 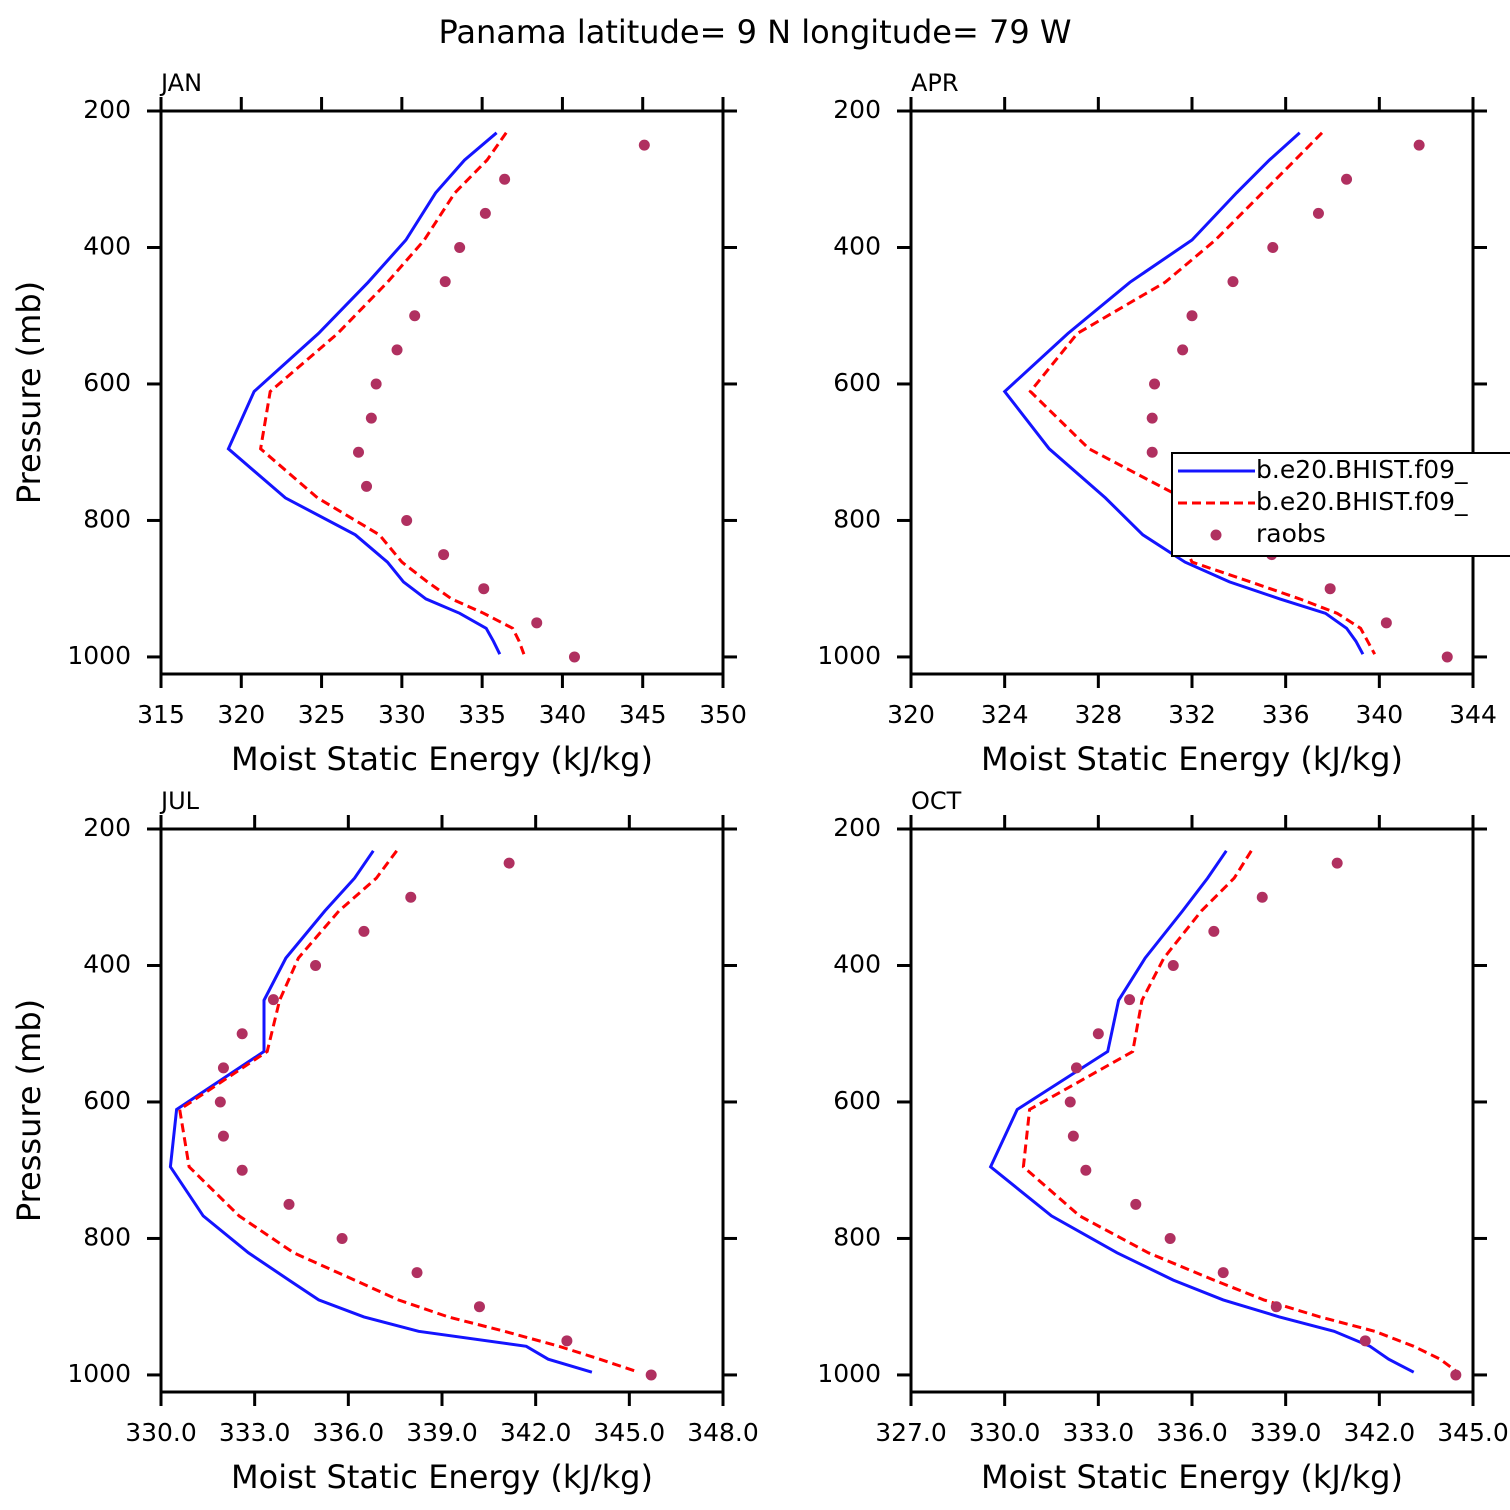 I want to click on panel-title: JUL, so click(x=179, y=801).